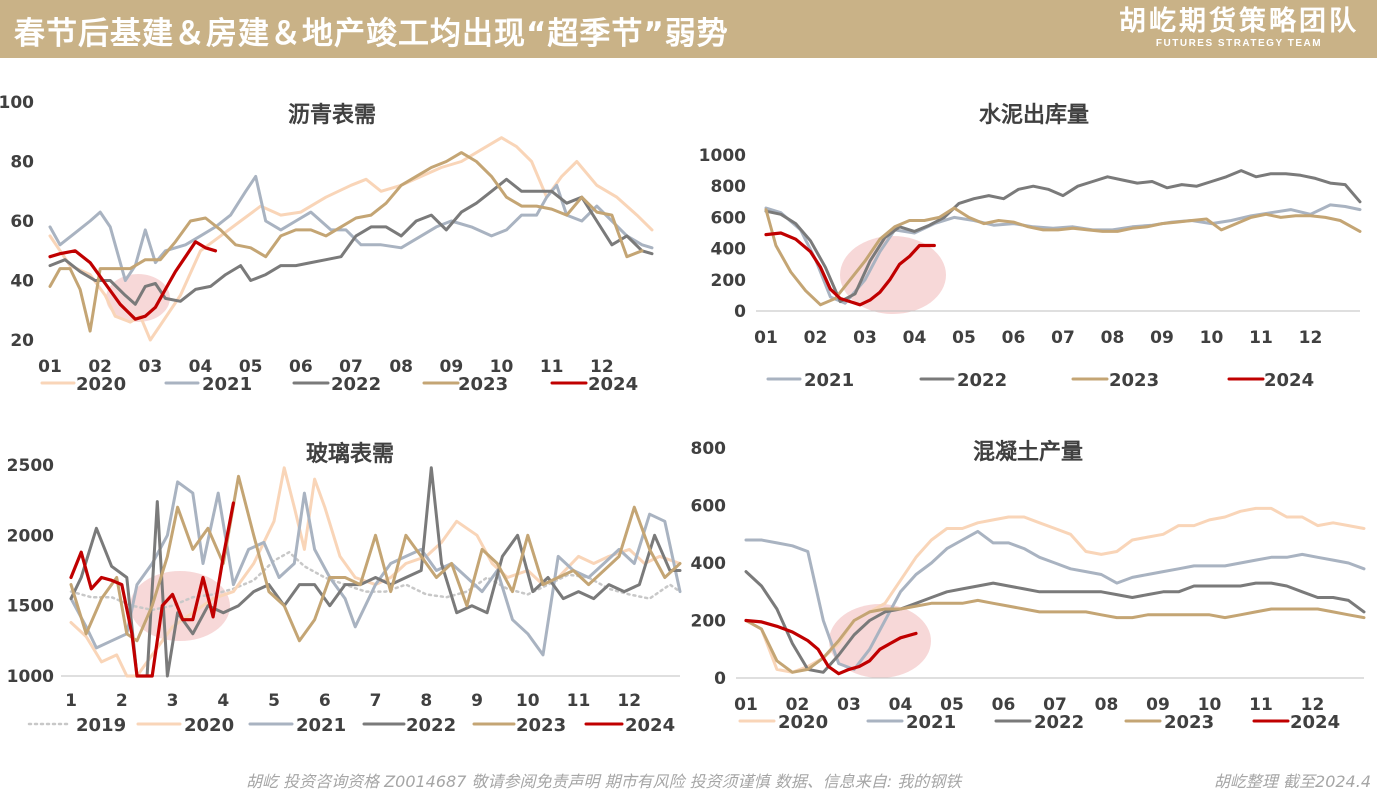  Describe the element at coordinates (22, 163) in the screenshot. I see `asphalt-y-tick: 80` at that location.